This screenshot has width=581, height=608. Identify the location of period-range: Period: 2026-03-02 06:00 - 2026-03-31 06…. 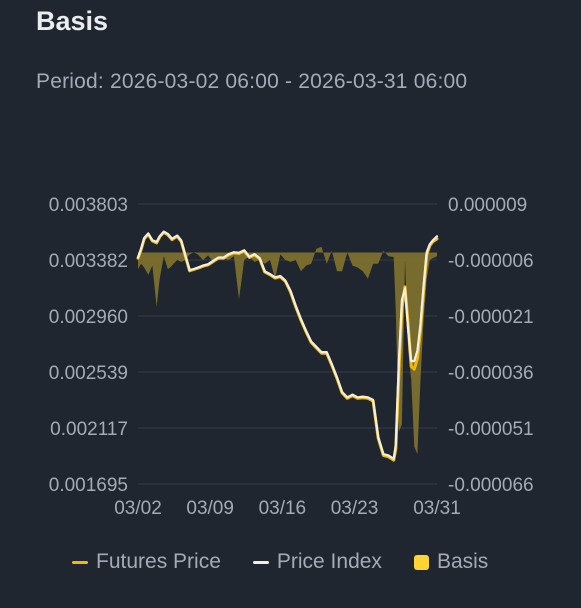
(252, 81).